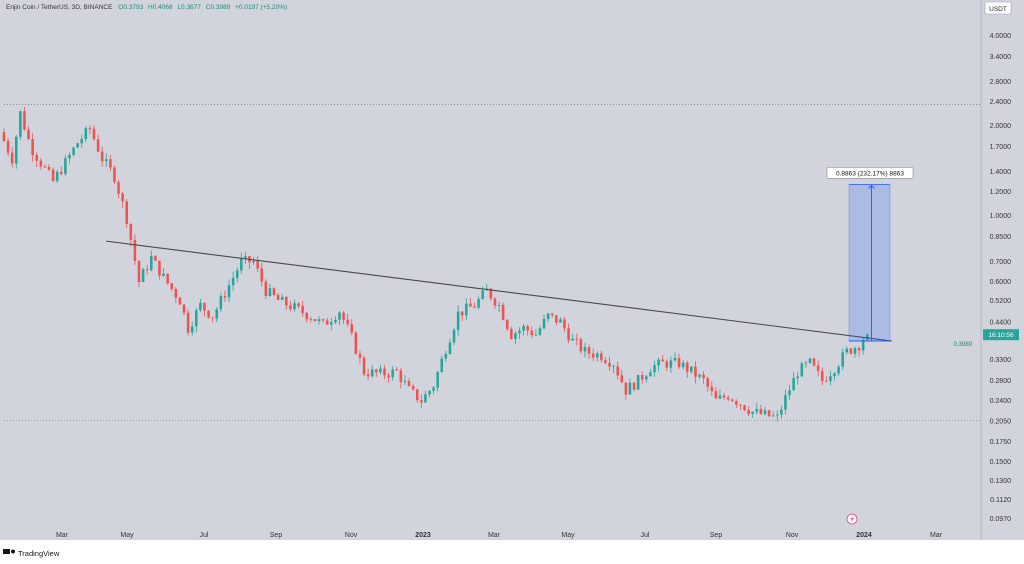  What do you see at coordinates (499, 291) in the screenshot?
I see `trendline` at bounding box center [499, 291].